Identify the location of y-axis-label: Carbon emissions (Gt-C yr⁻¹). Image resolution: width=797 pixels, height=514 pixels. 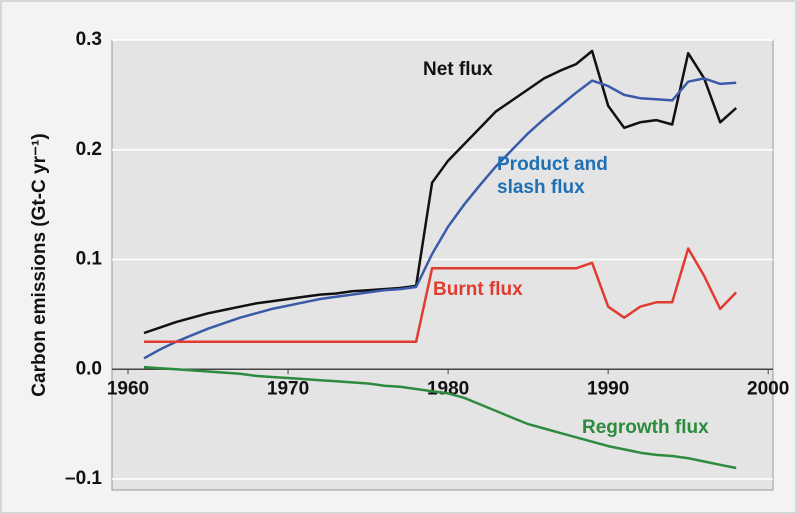
(39, 264).